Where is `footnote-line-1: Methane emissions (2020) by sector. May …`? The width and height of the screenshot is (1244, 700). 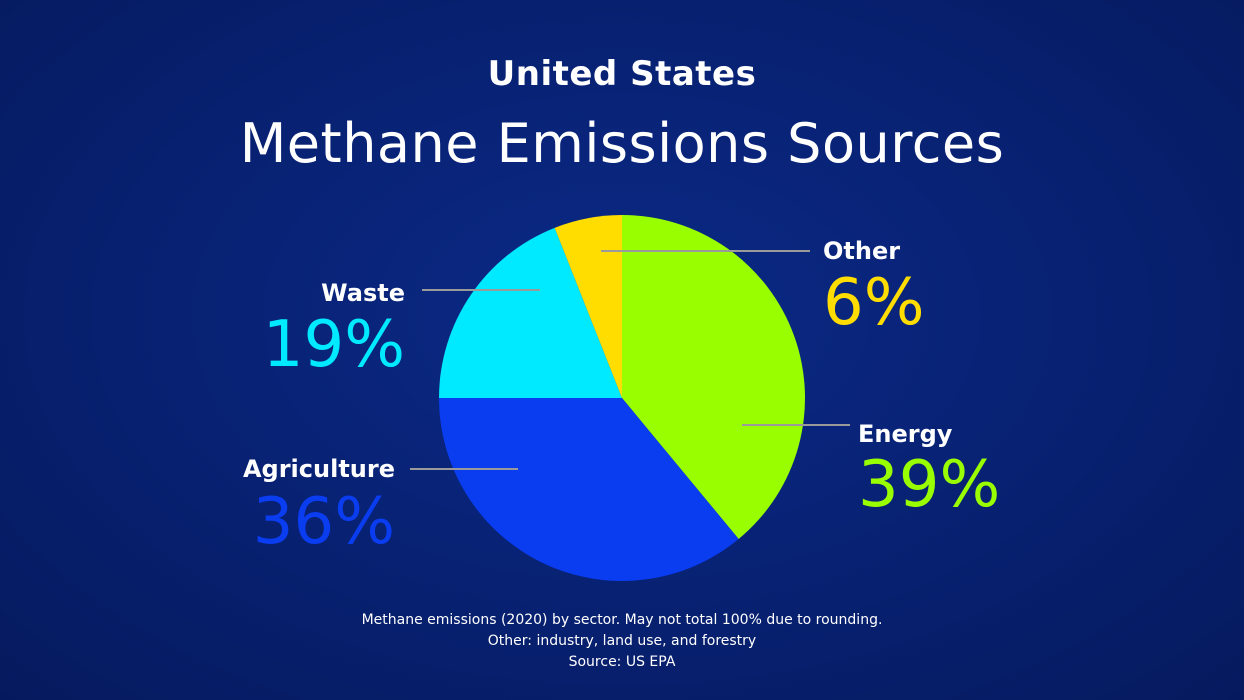 footnote-line-1: Methane emissions (2020) by sector. May … is located at coordinates (622, 620).